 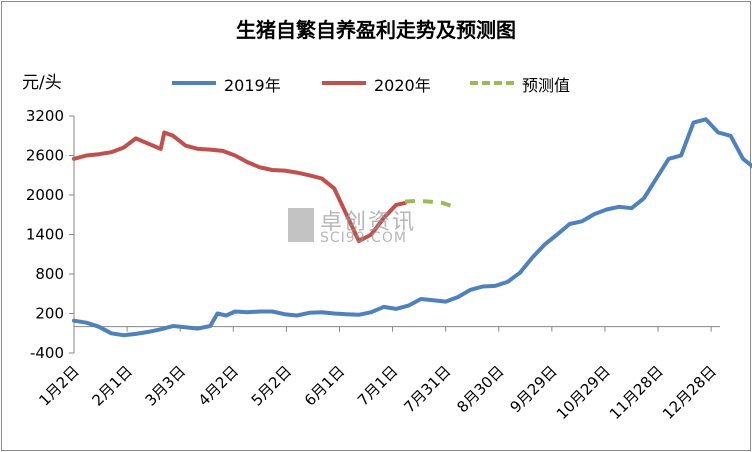 What do you see at coordinates (42, 83) in the screenshot?
I see `y-axis-unit-label: 元/头` at bounding box center [42, 83].